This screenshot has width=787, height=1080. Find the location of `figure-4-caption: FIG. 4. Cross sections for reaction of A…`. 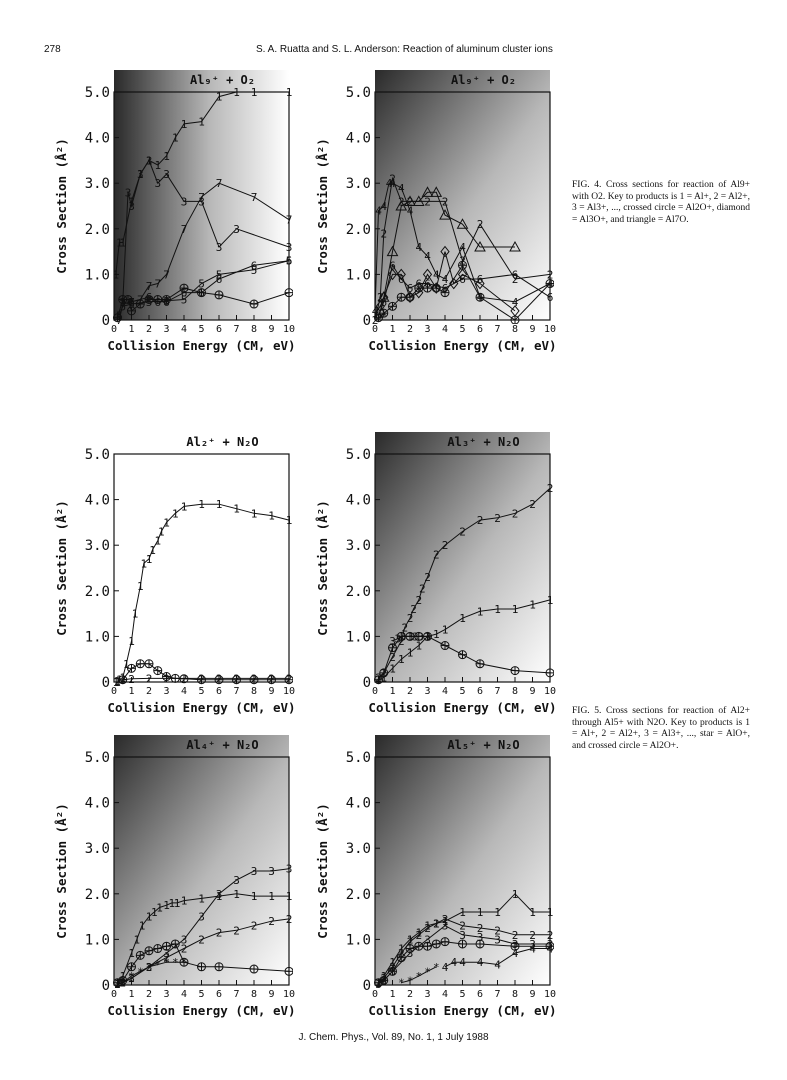

figure-4-caption: FIG. 4. Cross sections for reaction of A… is located at coordinates (661, 202).